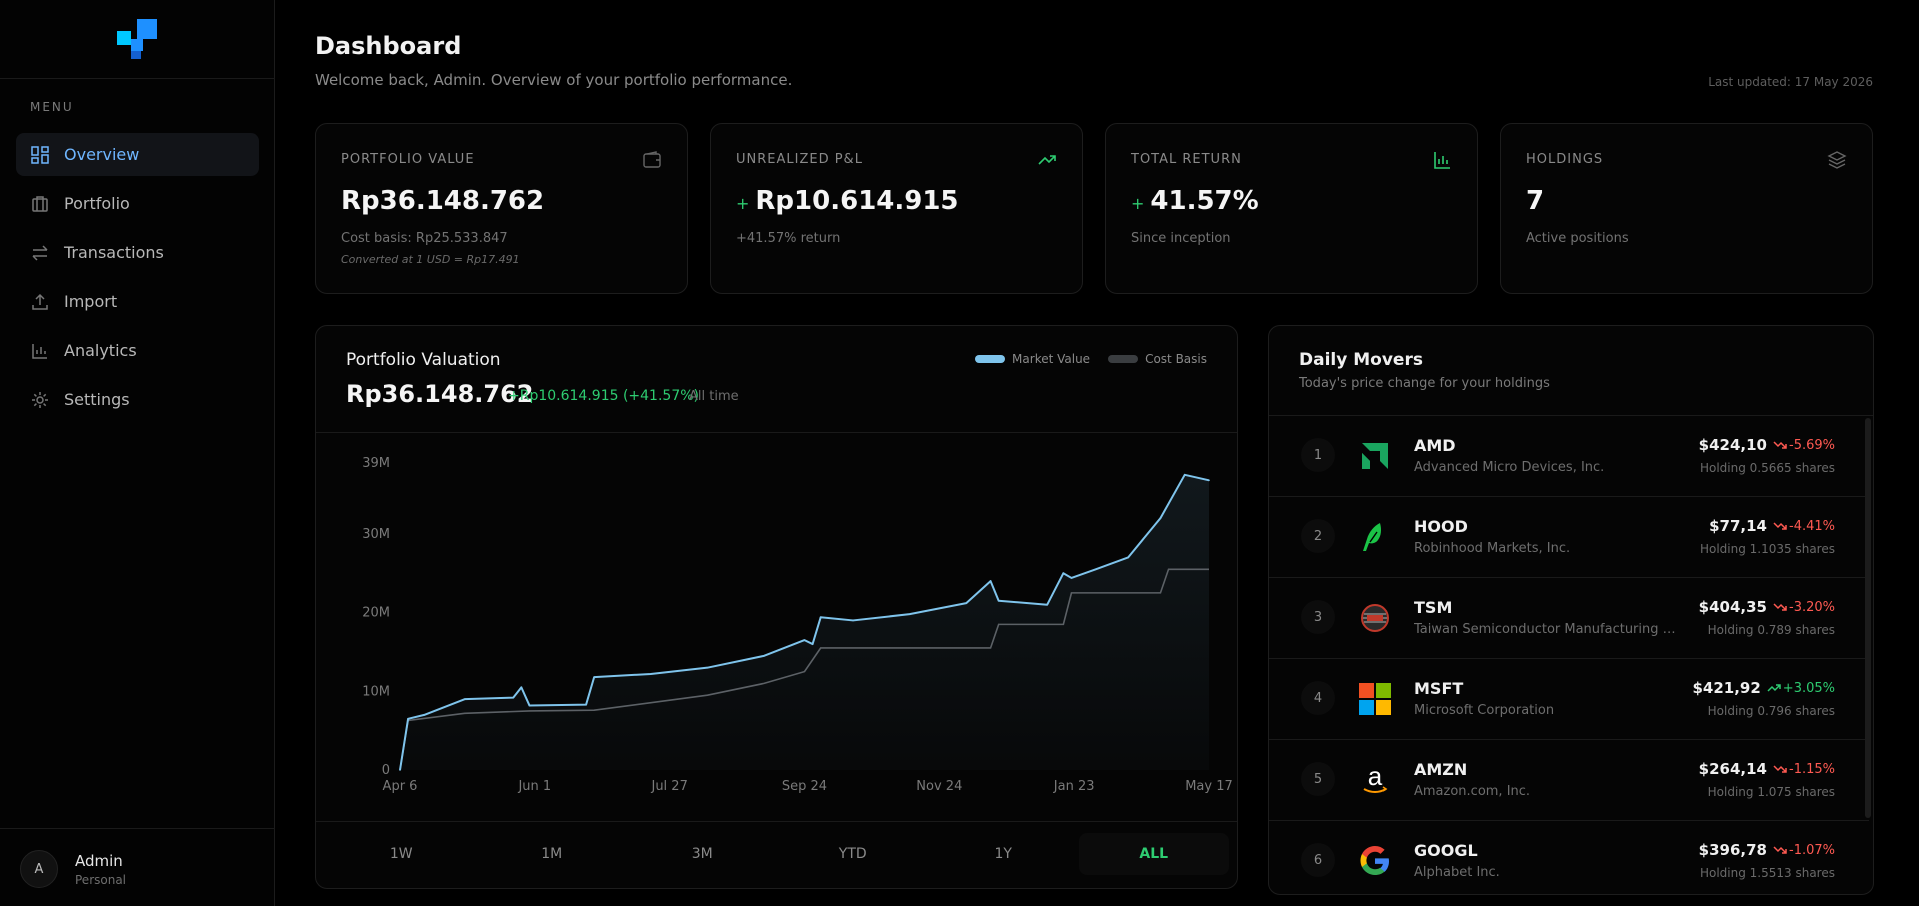 The width and height of the screenshot is (1919, 906). I want to click on sidebar-item-overview: Overview, so click(137, 154).